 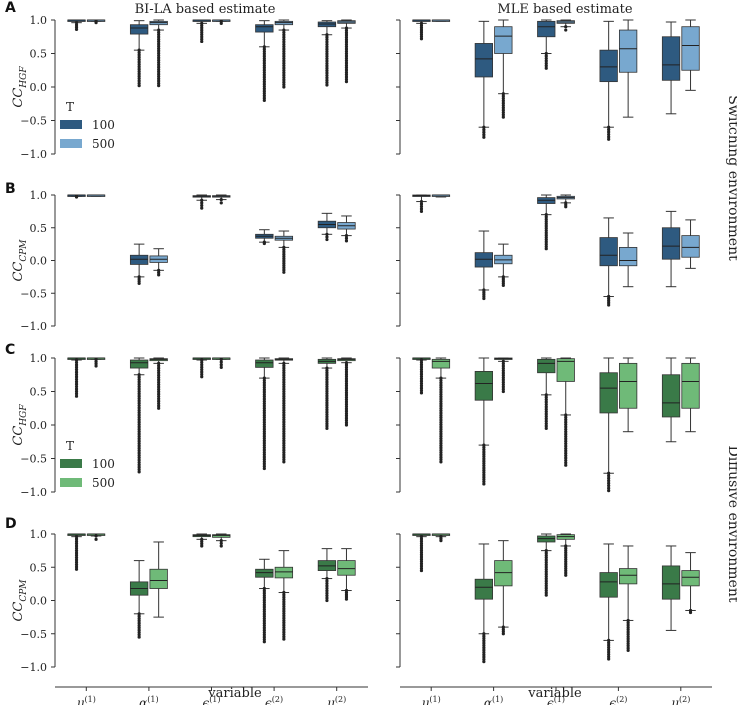 I want to click on row-title-switching: Switching environment, so click(x=731, y=178).